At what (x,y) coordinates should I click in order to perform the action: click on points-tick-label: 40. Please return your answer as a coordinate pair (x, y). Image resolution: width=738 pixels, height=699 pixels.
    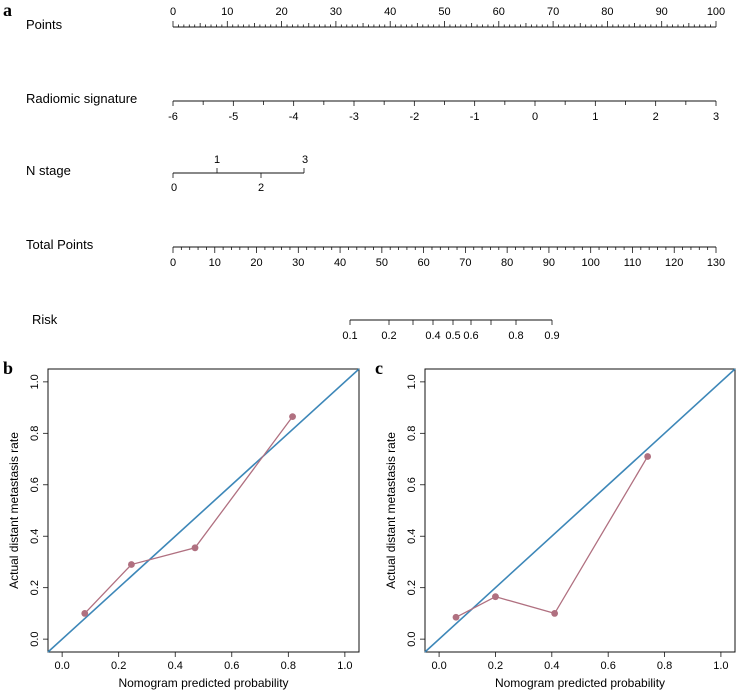
    Looking at the image, I should click on (390, 12).